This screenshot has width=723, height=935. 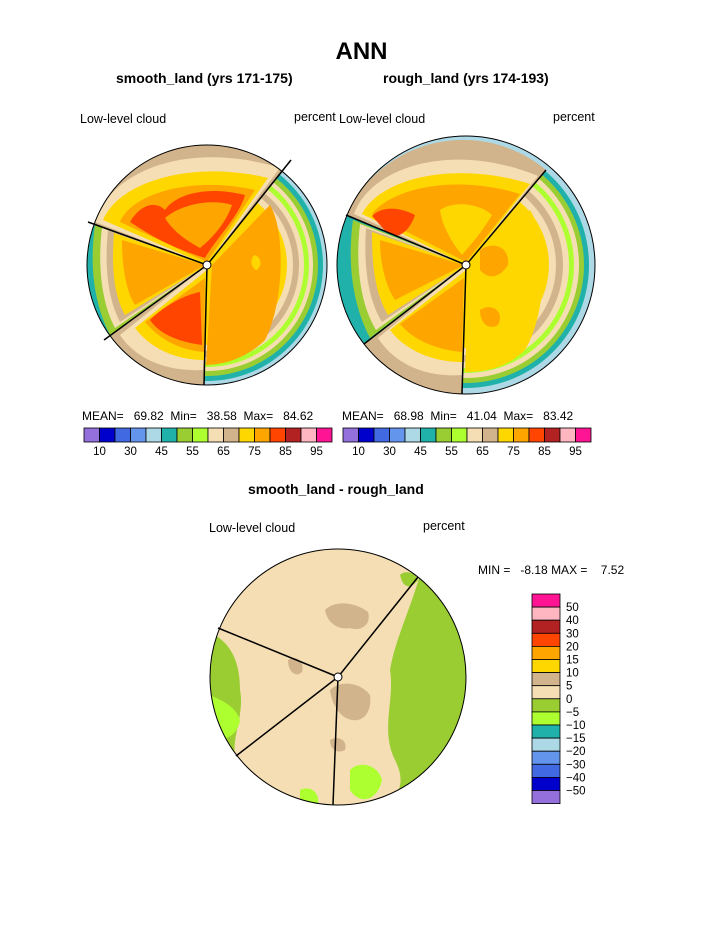 I want to click on smooth-max-label: Max=, so click(x=258, y=416).